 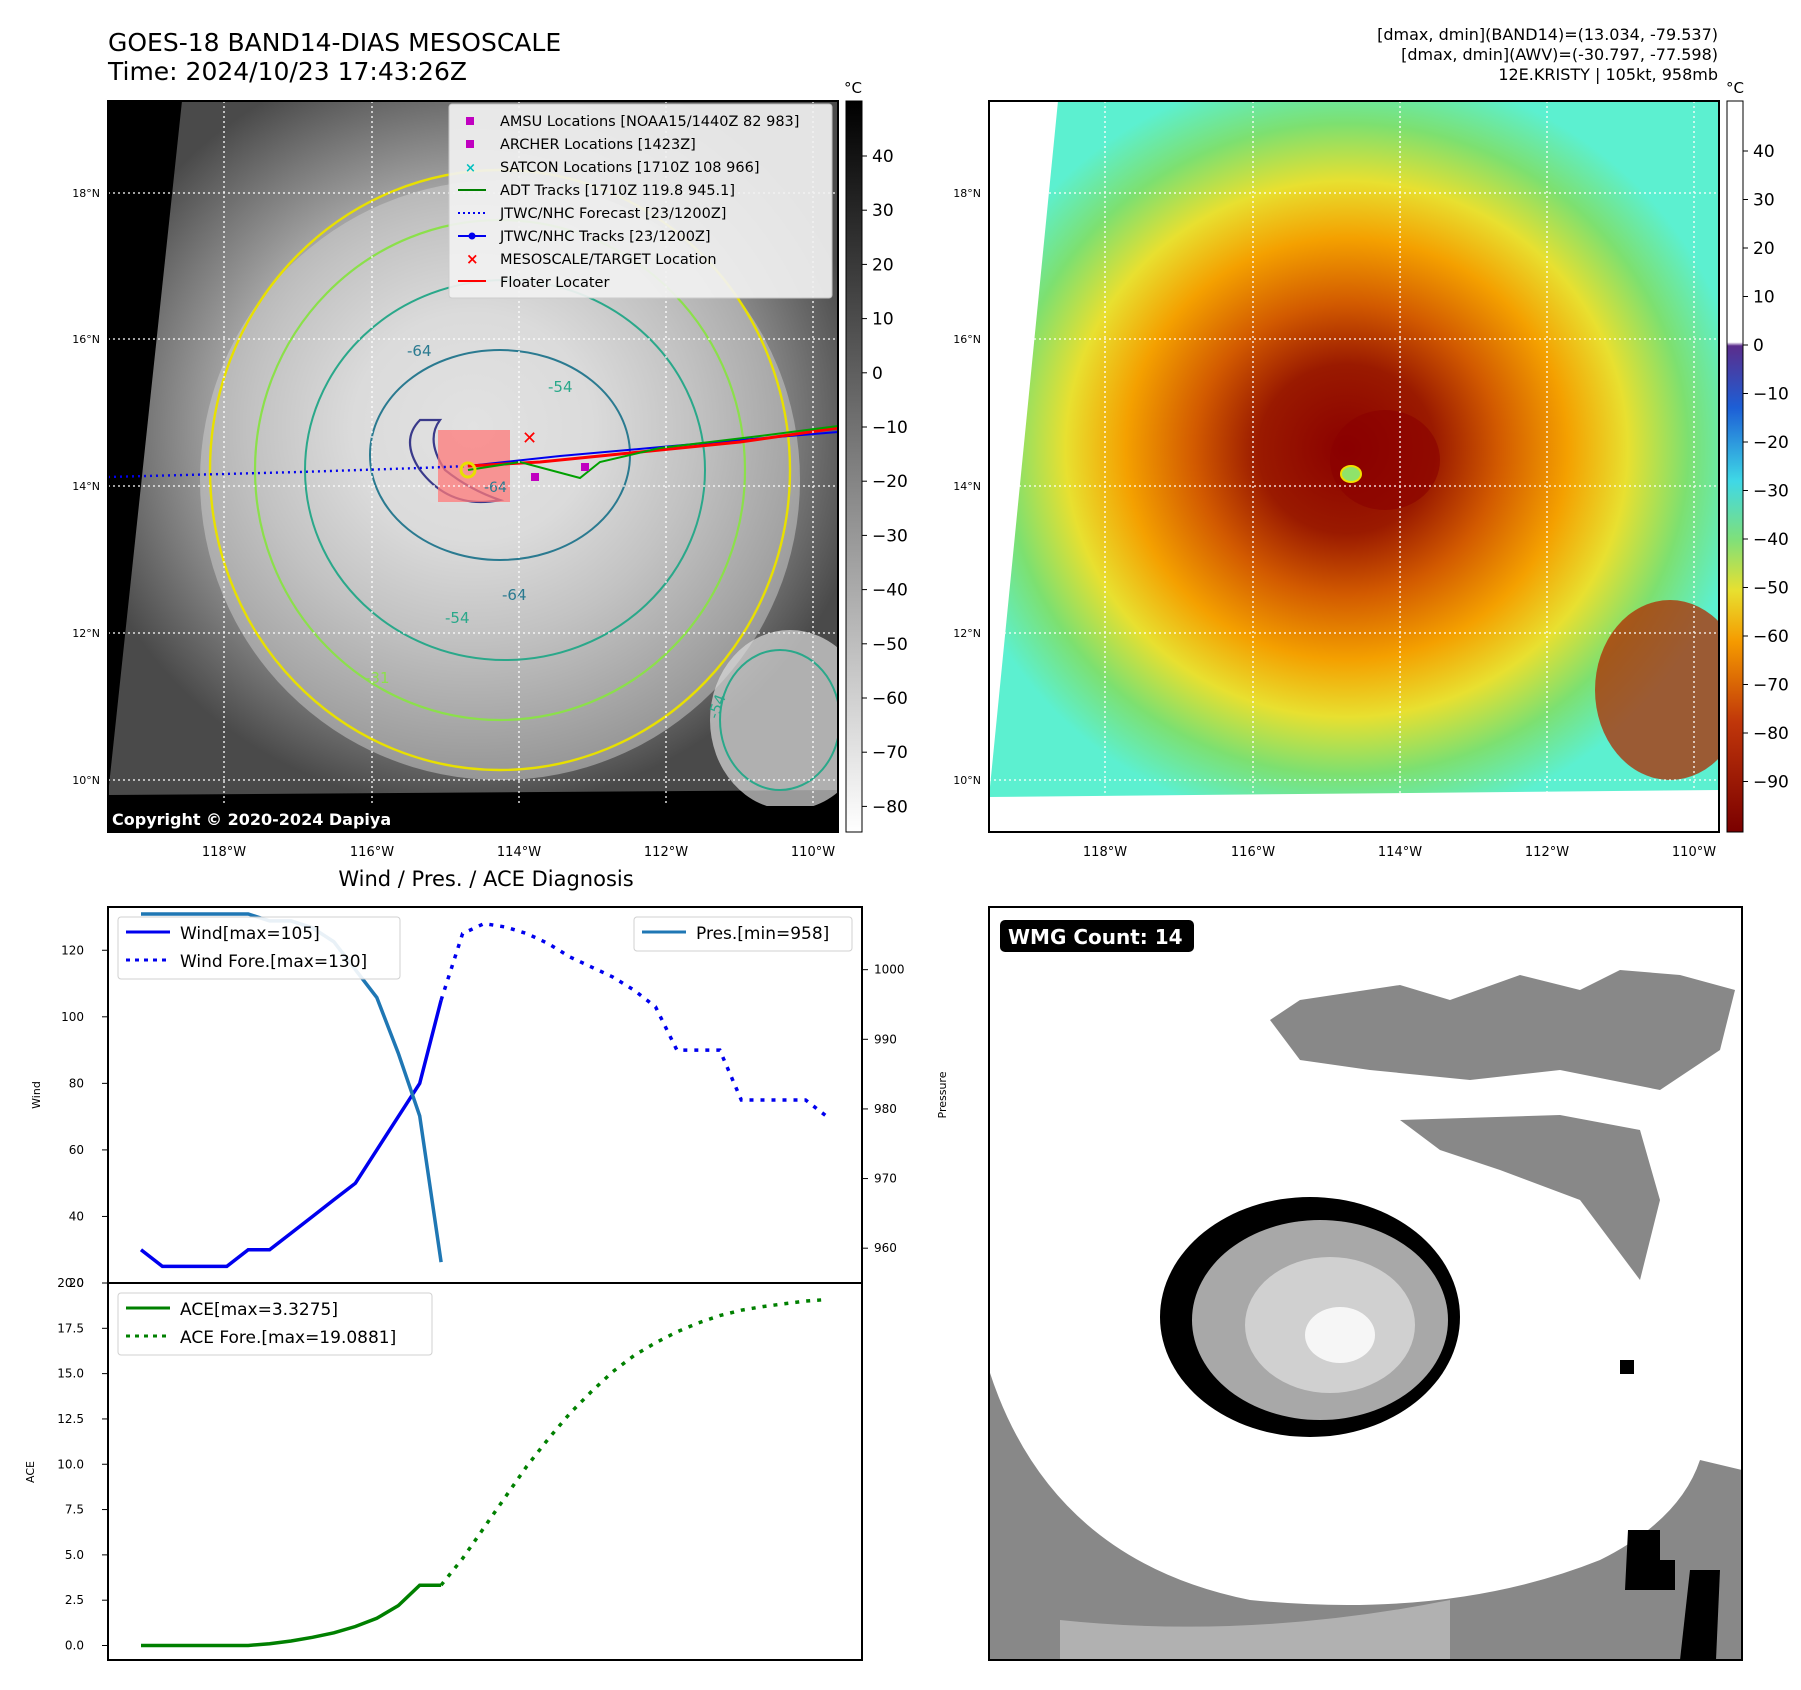 What do you see at coordinates (585, 467) in the screenshot?
I see `archer-location-marker` at bounding box center [585, 467].